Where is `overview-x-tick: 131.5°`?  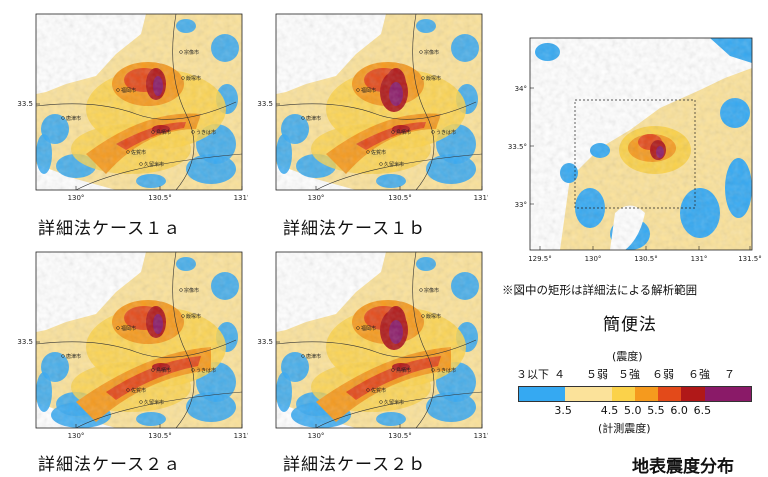
overview-x-tick: 131.5° is located at coordinates (750, 259).